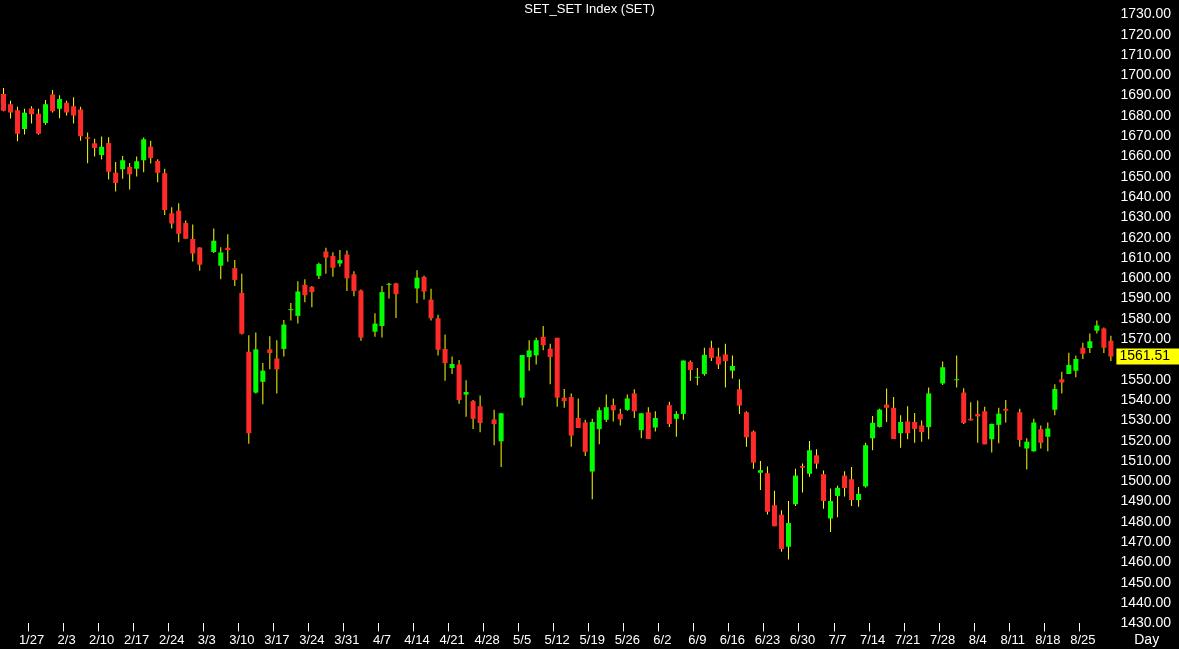 This screenshot has width=1179, height=649. I want to click on x-tick-label: 6/9, so click(697, 639).